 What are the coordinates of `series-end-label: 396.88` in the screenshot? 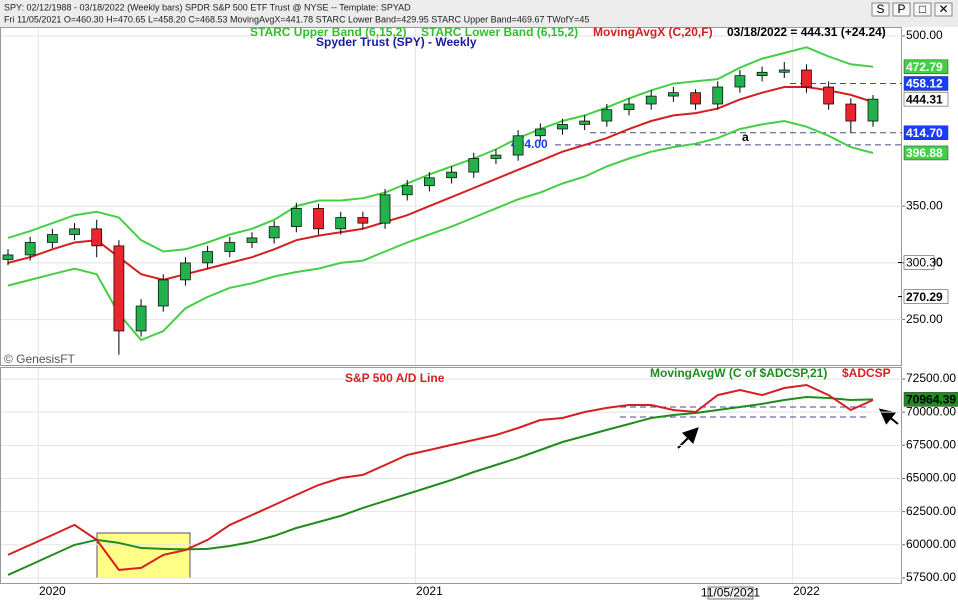 It's located at (924, 153).